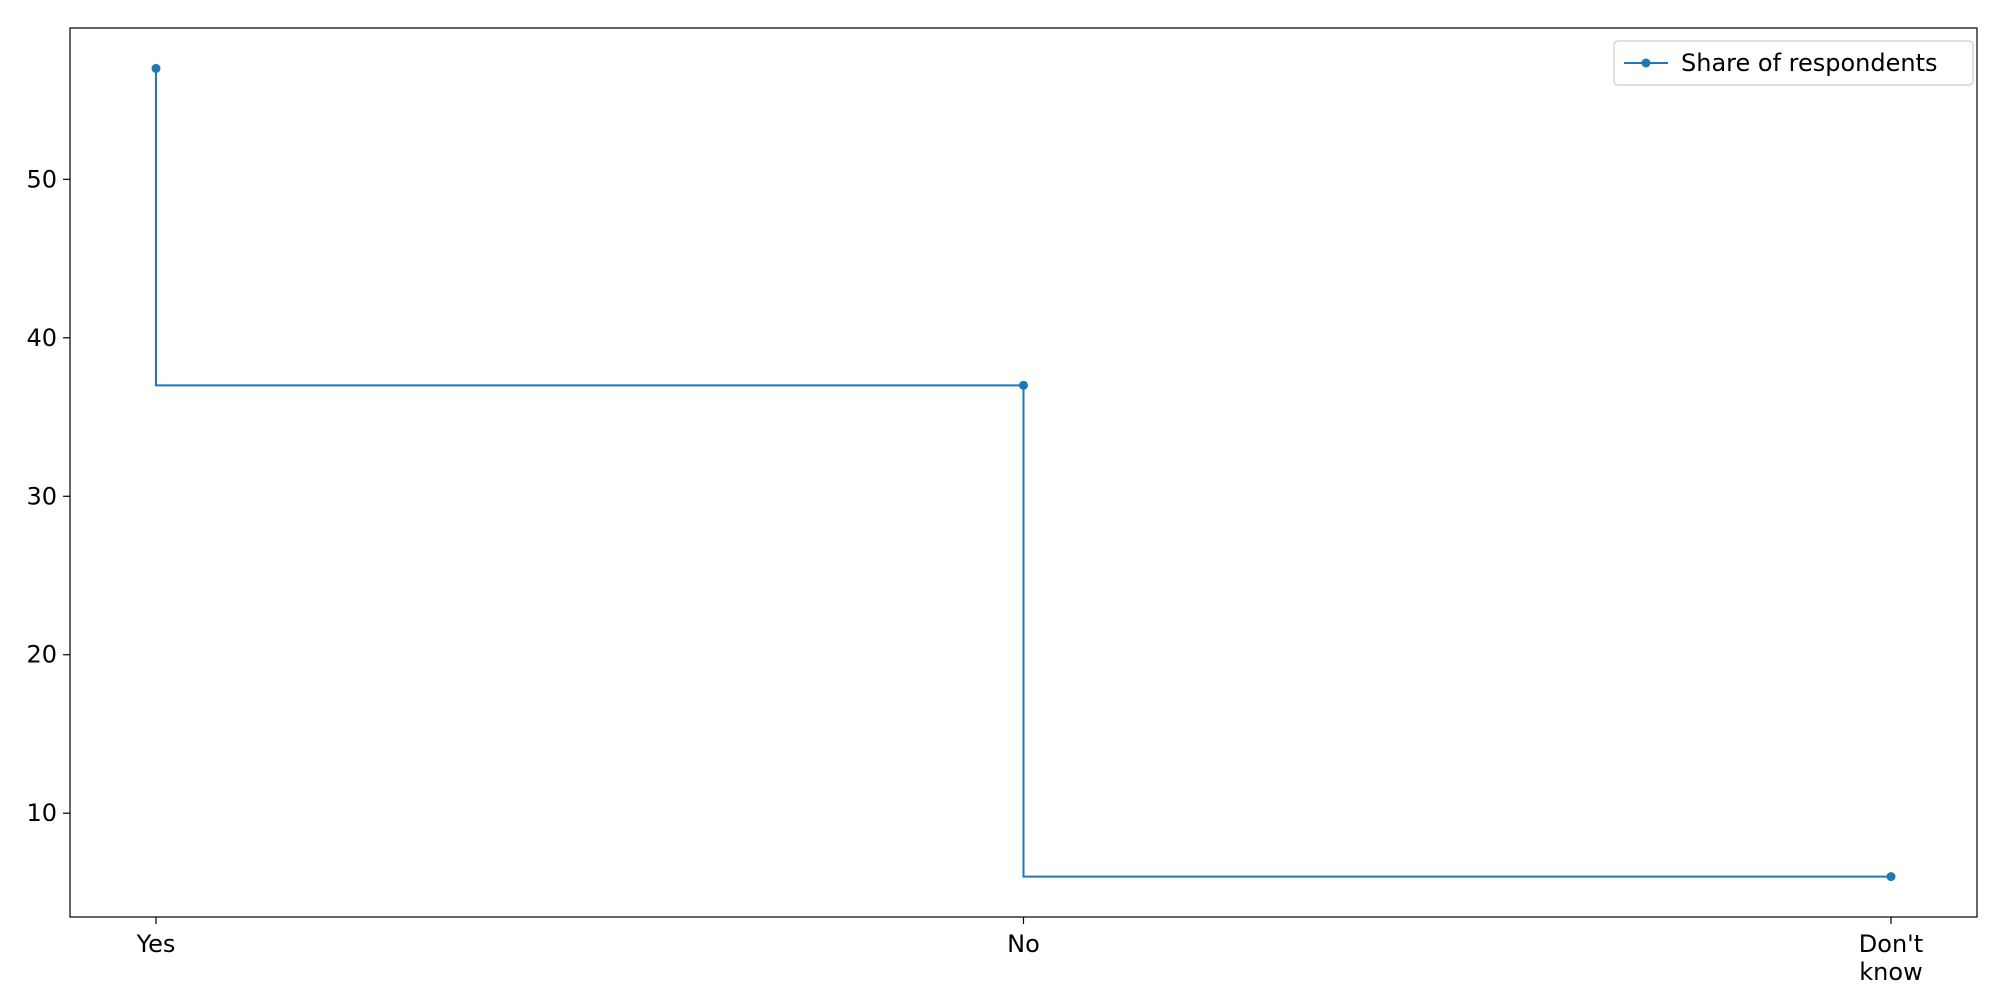 The height and width of the screenshot is (1000, 2000). Describe the element at coordinates (1023, 944) in the screenshot. I see `x-tick-label: No` at that location.